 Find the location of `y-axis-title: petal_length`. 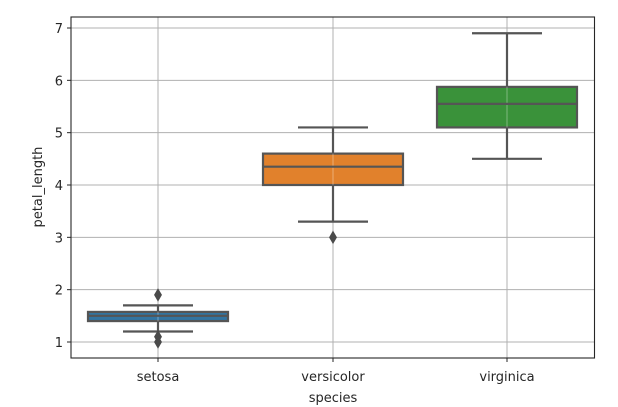

y-axis-title: petal_length is located at coordinates (38, 187).